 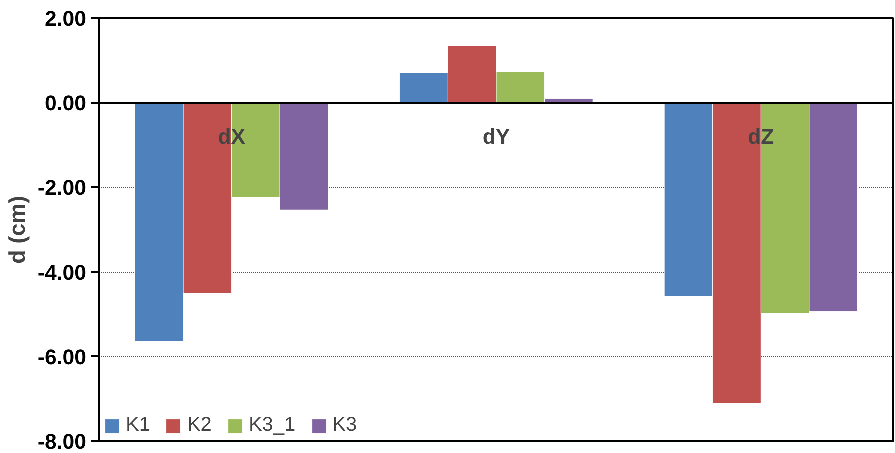 I want to click on y-tick-label: -8.00, so click(x=62, y=441).